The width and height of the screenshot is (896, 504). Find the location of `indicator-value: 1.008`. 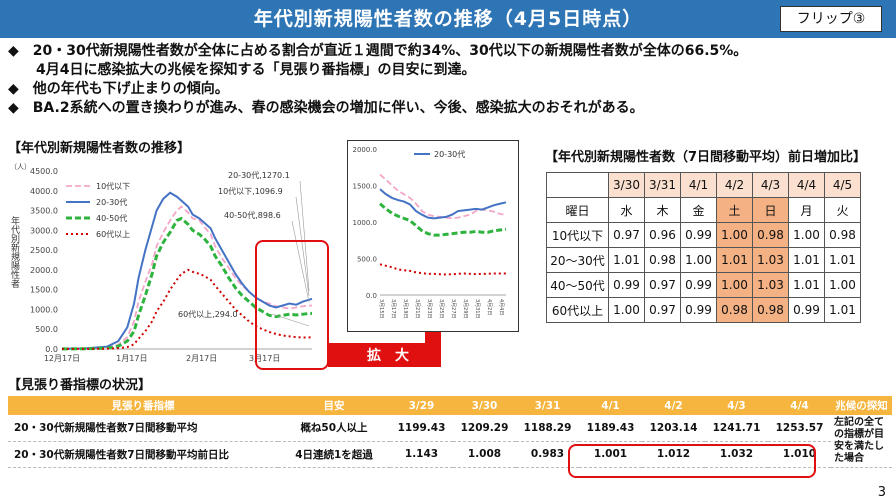

indicator-value: 1.008 is located at coordinates (484, 454).